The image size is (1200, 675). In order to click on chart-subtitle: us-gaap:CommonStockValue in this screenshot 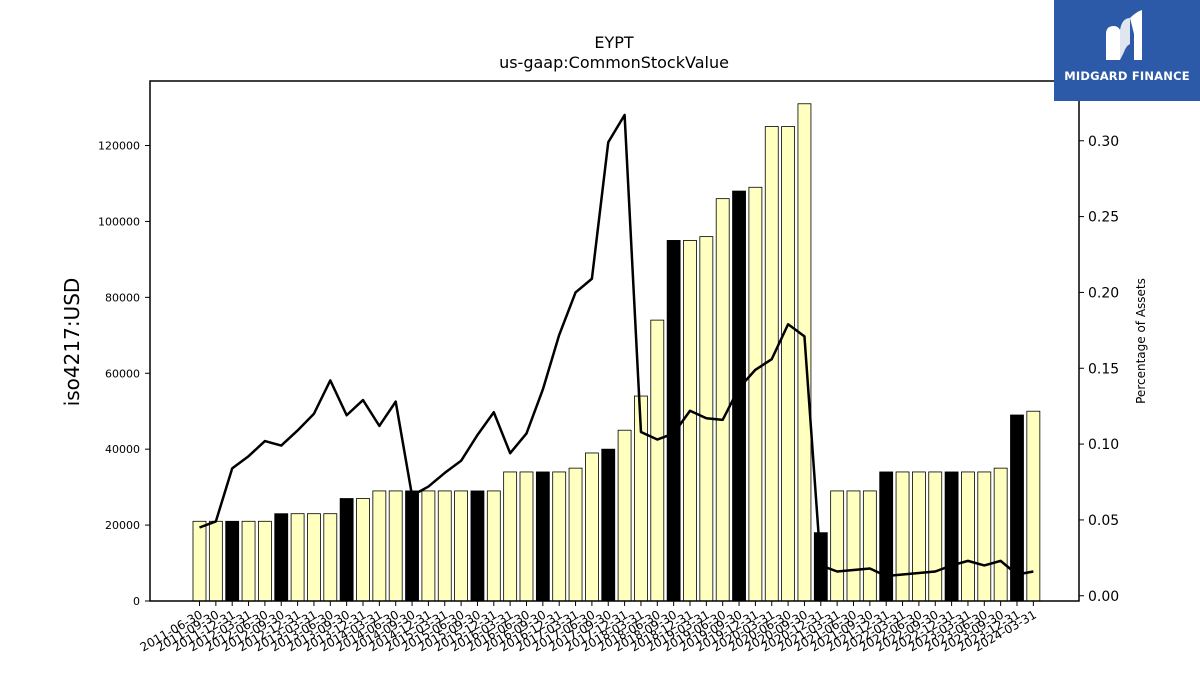, I will do `click(614, 62)`.